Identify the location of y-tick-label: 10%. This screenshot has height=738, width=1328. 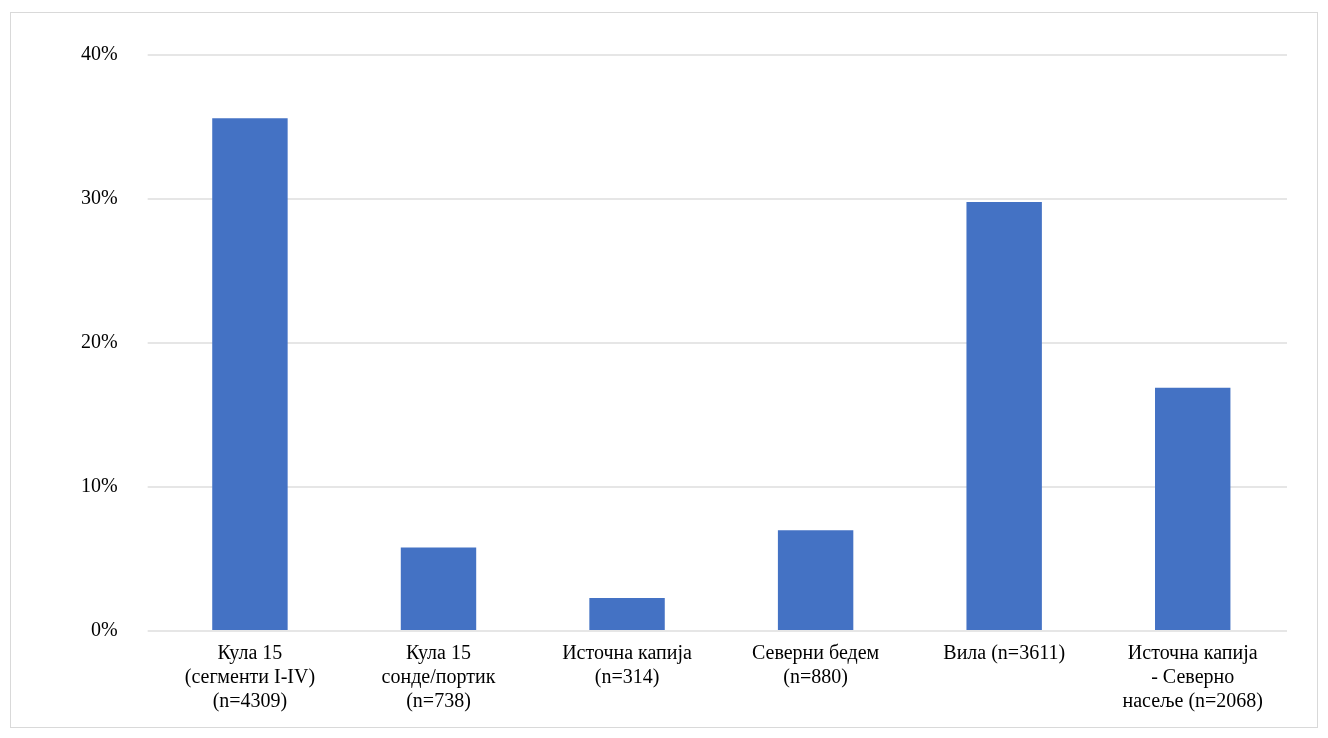
(99, 485).